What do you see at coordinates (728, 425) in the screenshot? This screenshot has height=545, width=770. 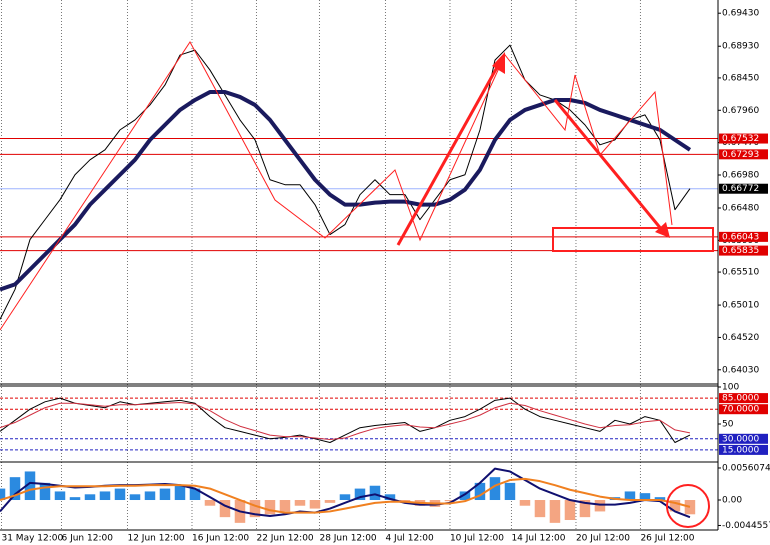 I see `y-tick-label: 50` at bounding box center [728, 425].